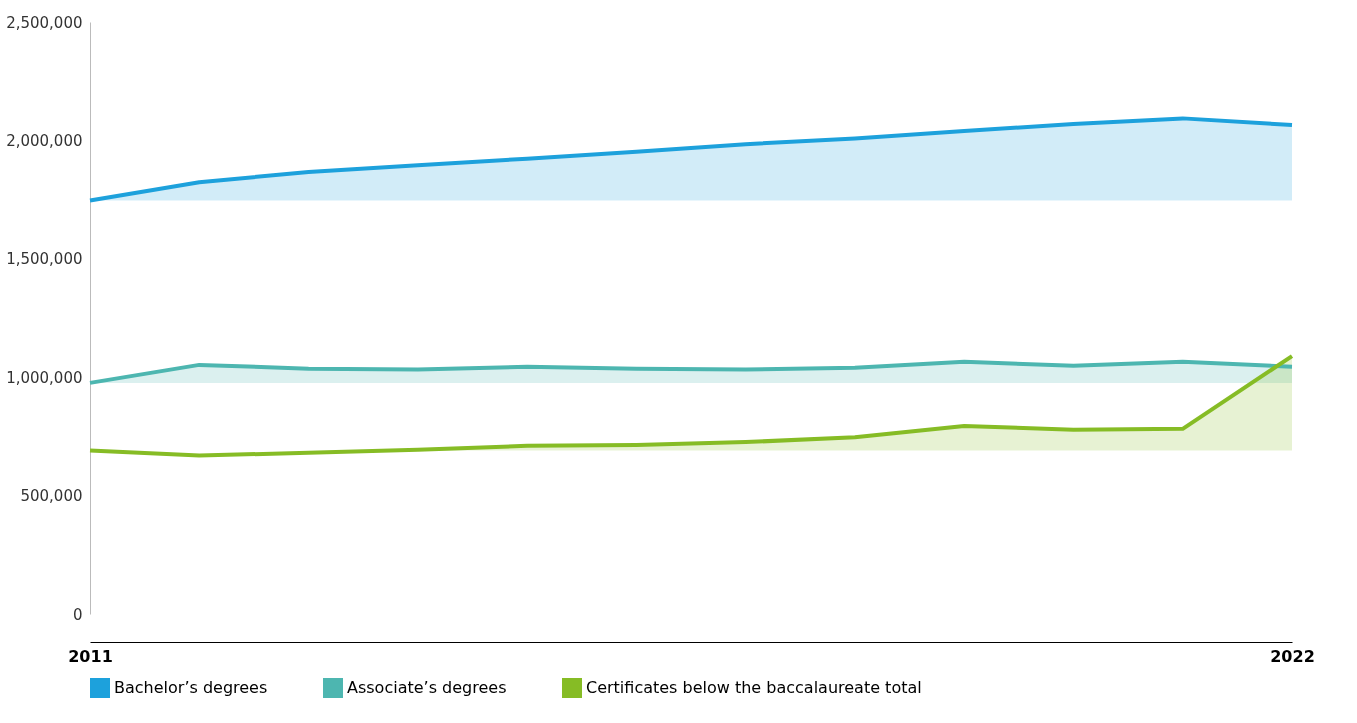 The width and height of the screenshot is (1357, 723). What do you see at coordinates (191, 687) in the screenshot?
I see `legend-label: Bachelor’s degrees` at bounding box center [191, 687].